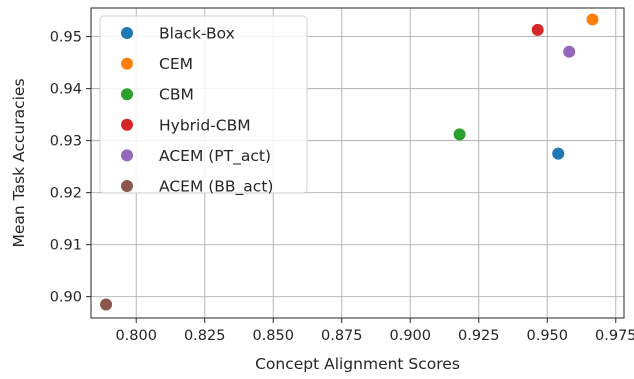 The image size is (634, 379). I want to click on x-tick-label: 0.850, so click(273, 336).